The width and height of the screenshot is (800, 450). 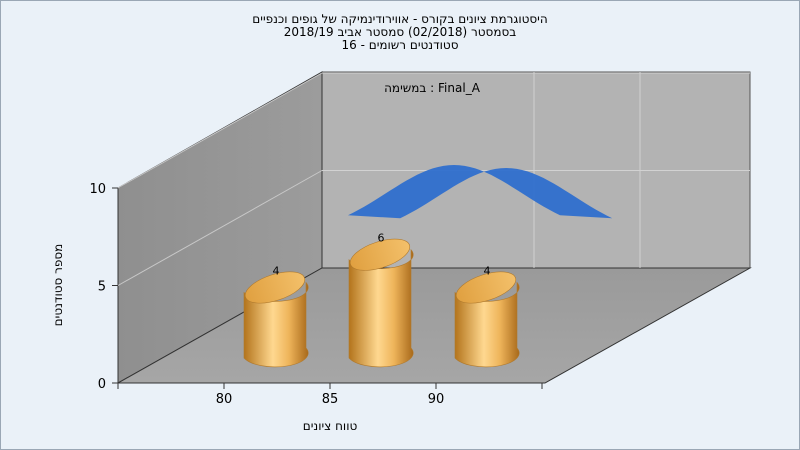 What do you see at coordinates (400, 32) in the screenshot?
I see `chart-title-line-2: בסמסטר (02/2018) סמסטר אביב 2018/19` at bounding box center [400, 32].